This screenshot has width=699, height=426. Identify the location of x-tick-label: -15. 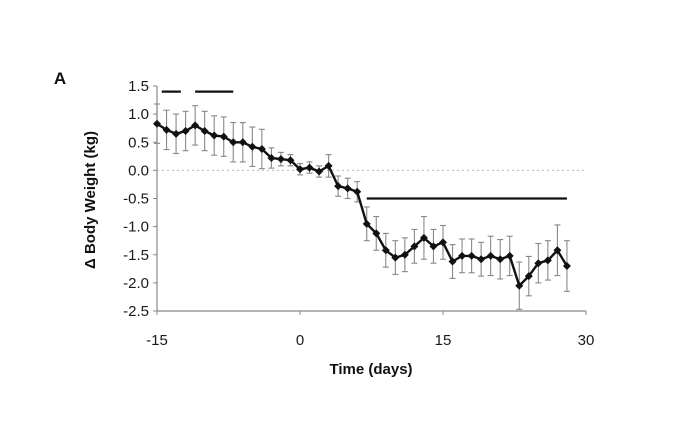
(157, 340).